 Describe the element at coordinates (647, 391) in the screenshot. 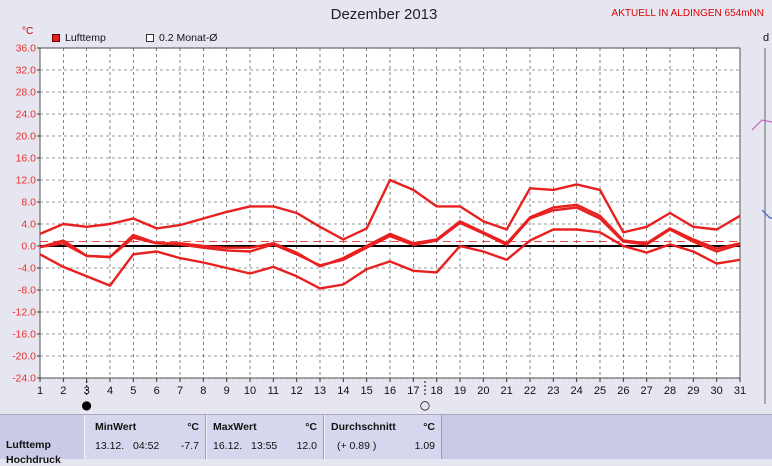

I see `x-tick-label: 27` at that location.